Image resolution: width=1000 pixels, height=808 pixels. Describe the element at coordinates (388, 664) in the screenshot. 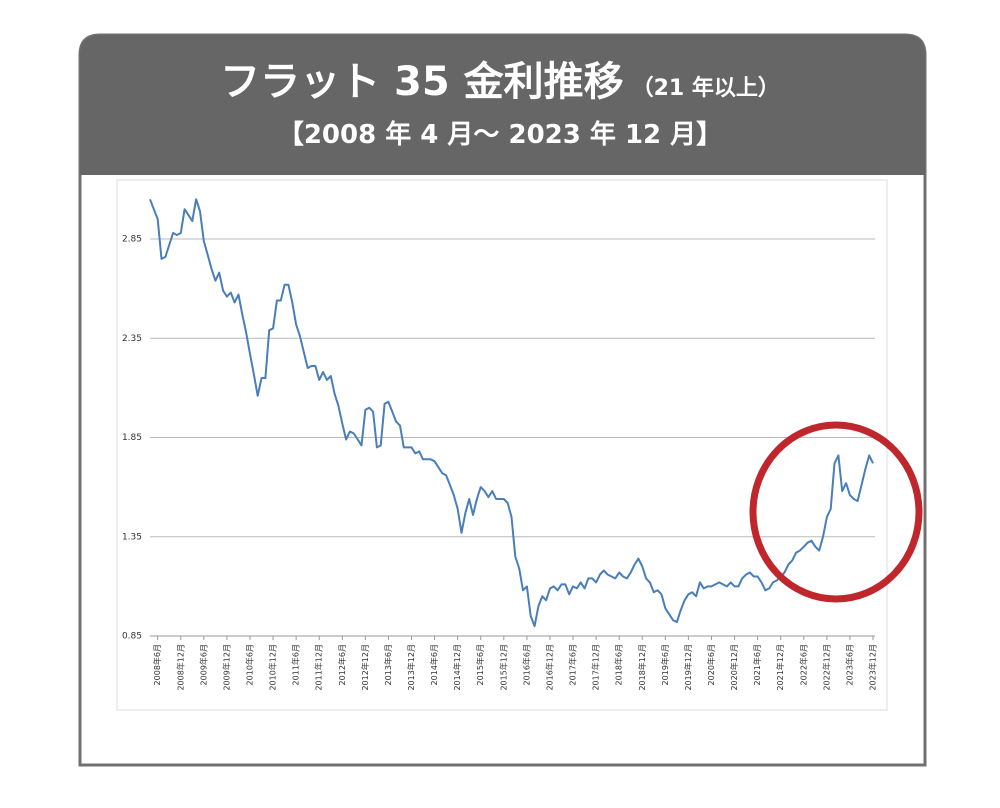

I see `x-tick-label: 2013年6月` at that location.